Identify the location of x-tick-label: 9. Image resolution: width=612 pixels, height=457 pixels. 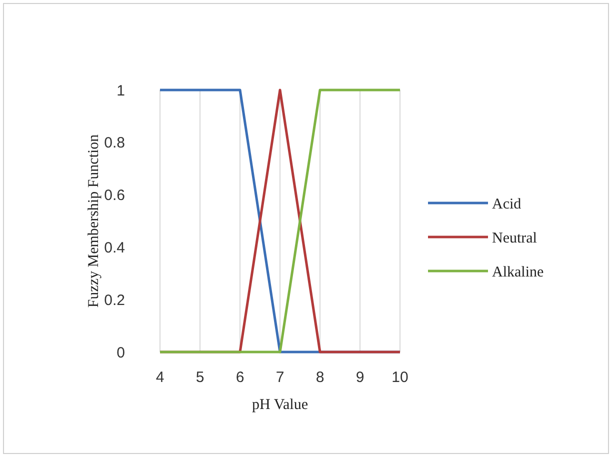
(360, 377).